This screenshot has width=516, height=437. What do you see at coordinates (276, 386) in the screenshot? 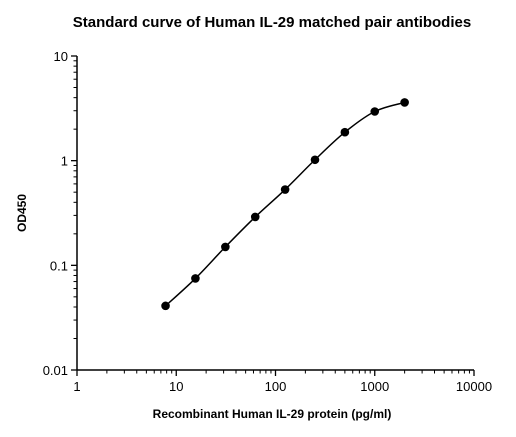
I see `x-tick-label: 100` at bounding box center [276, 386].